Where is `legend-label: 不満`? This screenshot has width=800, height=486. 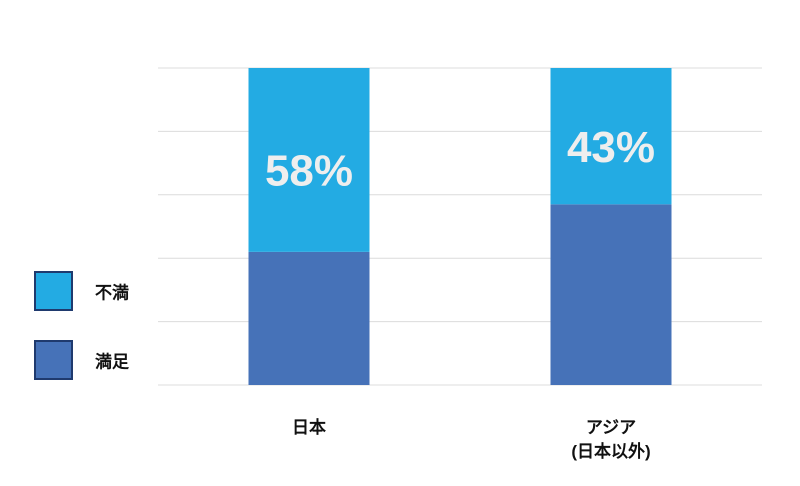 legend-label: 不満 is located at coordinates (112, 292).